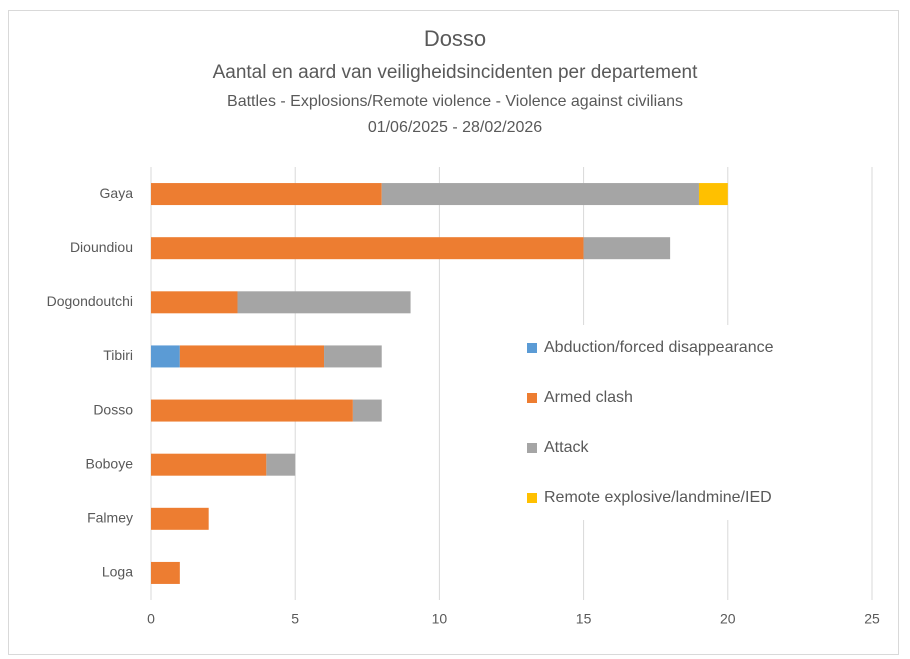 This screenshot has width=910, height=659. What do you see at coordinates (584, 619) in the screenshot?
I see `x-tick-label: 15` at bounding box center [584, 619].